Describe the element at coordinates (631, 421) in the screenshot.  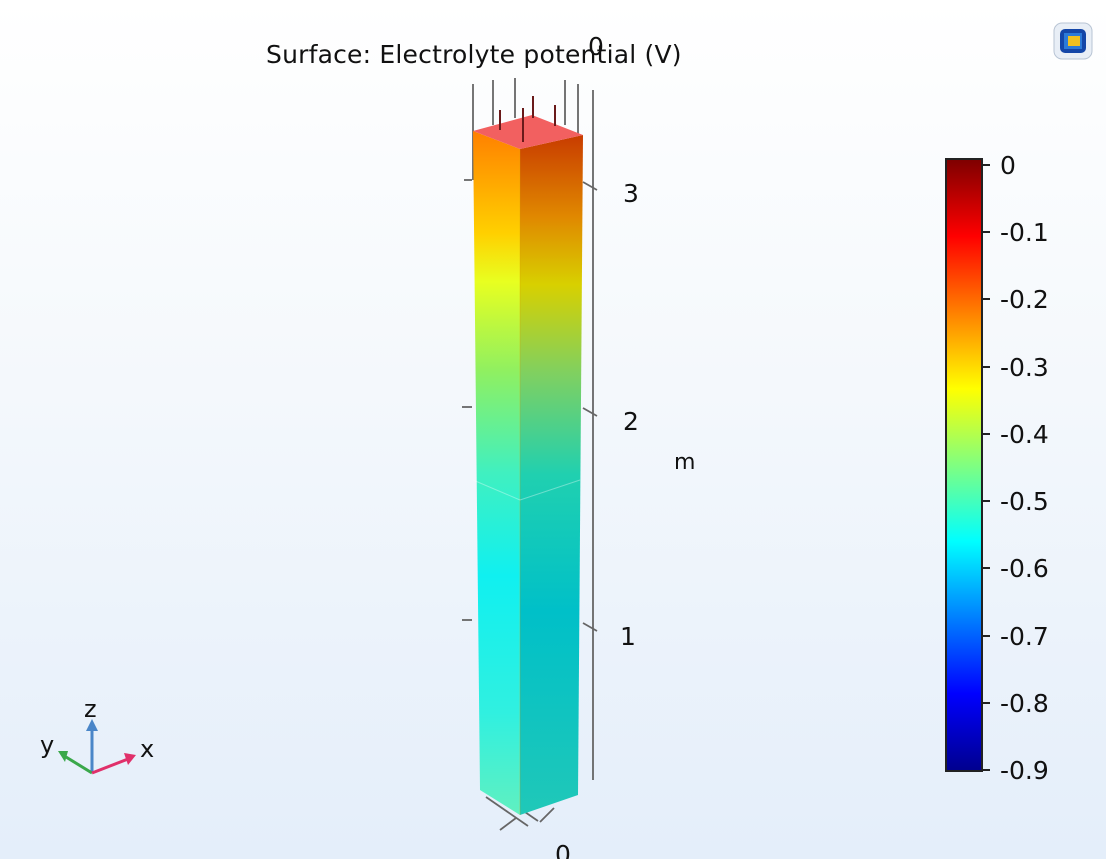
I see `z-axis-tick-2: 2` at that location.